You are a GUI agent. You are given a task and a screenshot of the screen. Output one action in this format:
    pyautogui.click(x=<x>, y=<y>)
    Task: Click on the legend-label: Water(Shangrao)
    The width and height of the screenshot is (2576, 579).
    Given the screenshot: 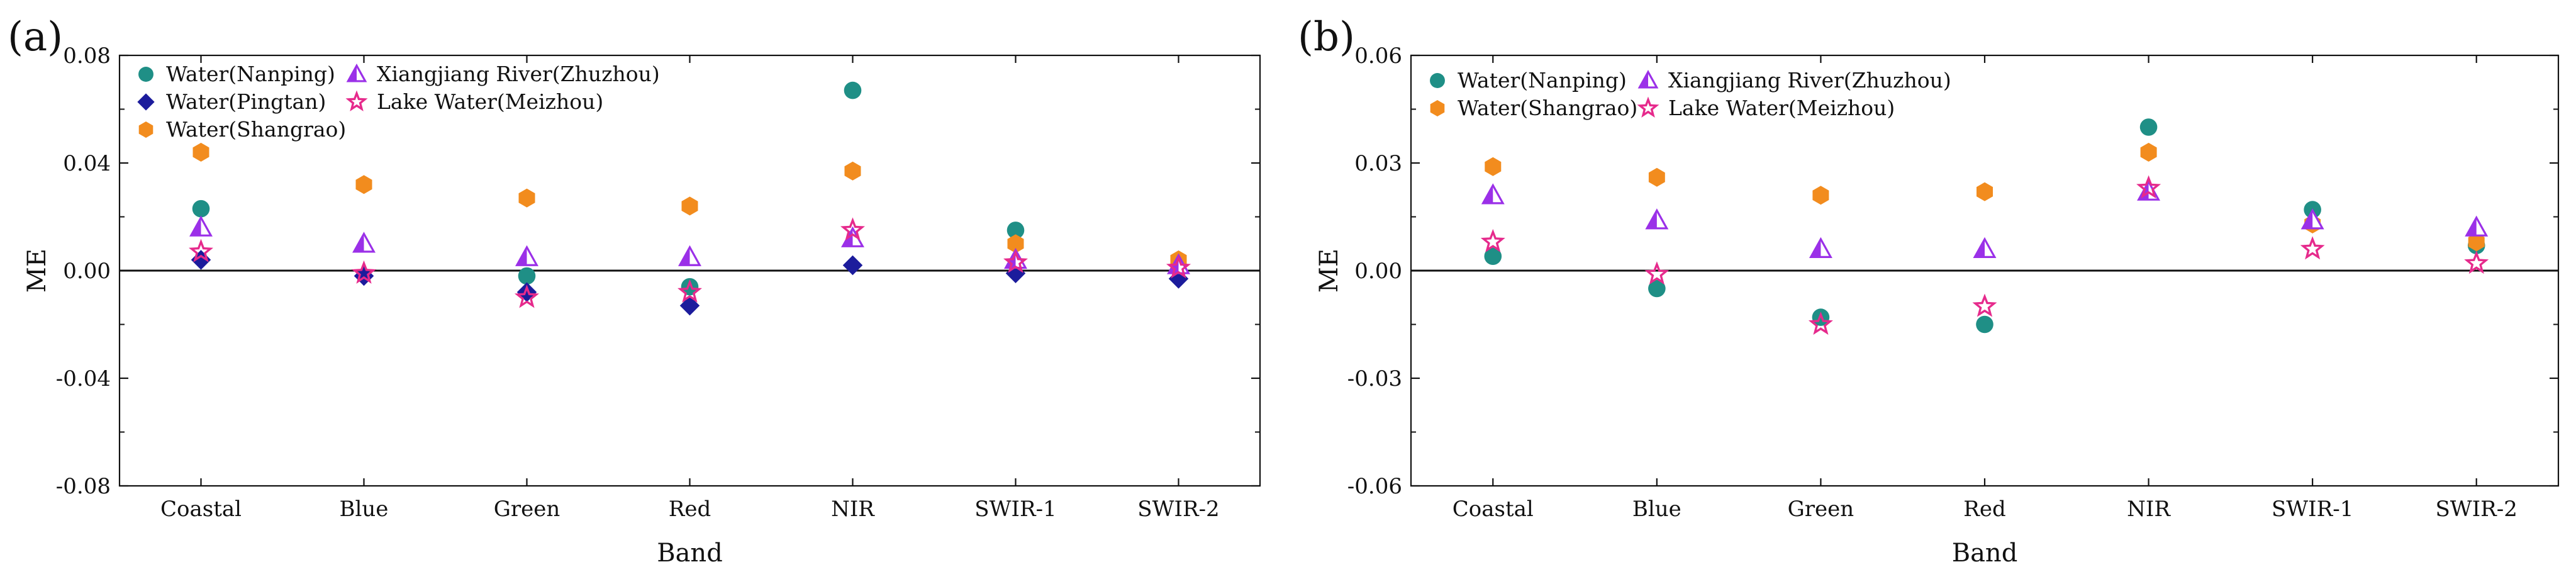 What is the action you would take?
    pyautogui.click(x=1547, y=108)
    